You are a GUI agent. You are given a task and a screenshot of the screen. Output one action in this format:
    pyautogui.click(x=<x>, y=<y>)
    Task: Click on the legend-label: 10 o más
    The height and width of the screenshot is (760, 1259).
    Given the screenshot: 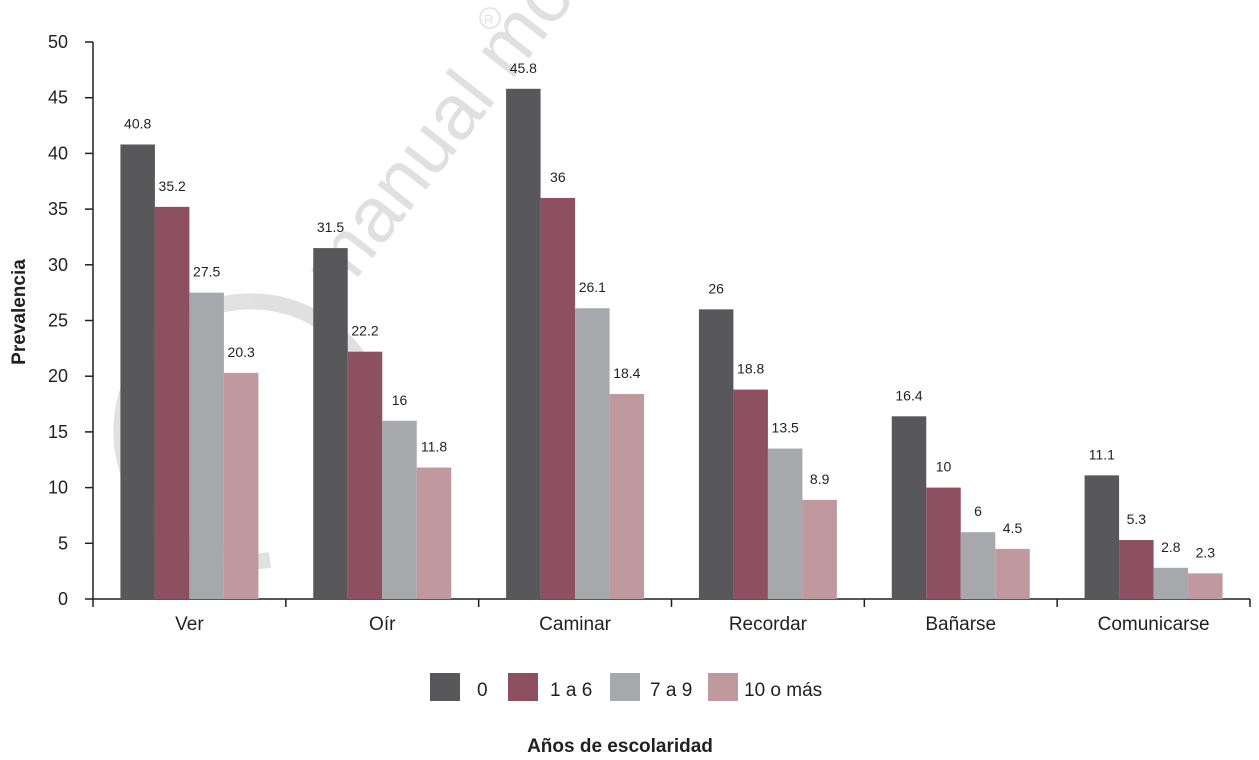 What is the action you would take?
    pyautogui.click(x=783, y=690)
    